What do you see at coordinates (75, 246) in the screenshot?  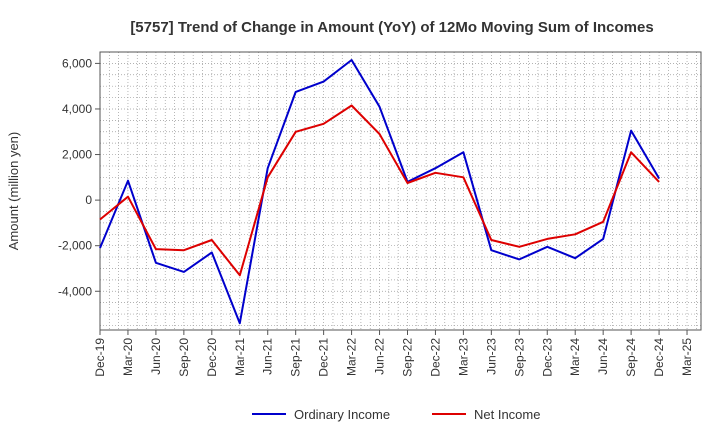 I see `y-tick-label: -2,000` at bounding box center [75, 246].